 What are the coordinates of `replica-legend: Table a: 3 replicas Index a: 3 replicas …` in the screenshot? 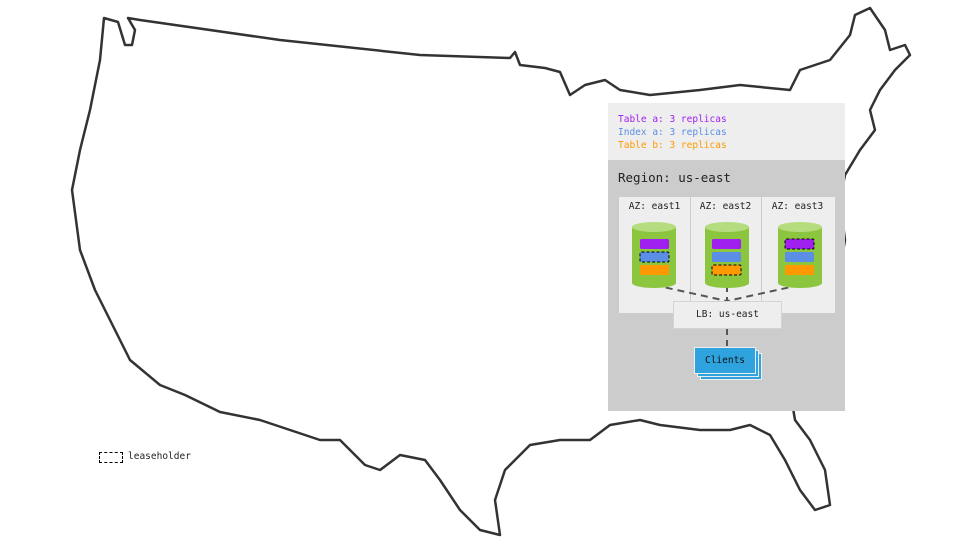 It's located at (726, 131).